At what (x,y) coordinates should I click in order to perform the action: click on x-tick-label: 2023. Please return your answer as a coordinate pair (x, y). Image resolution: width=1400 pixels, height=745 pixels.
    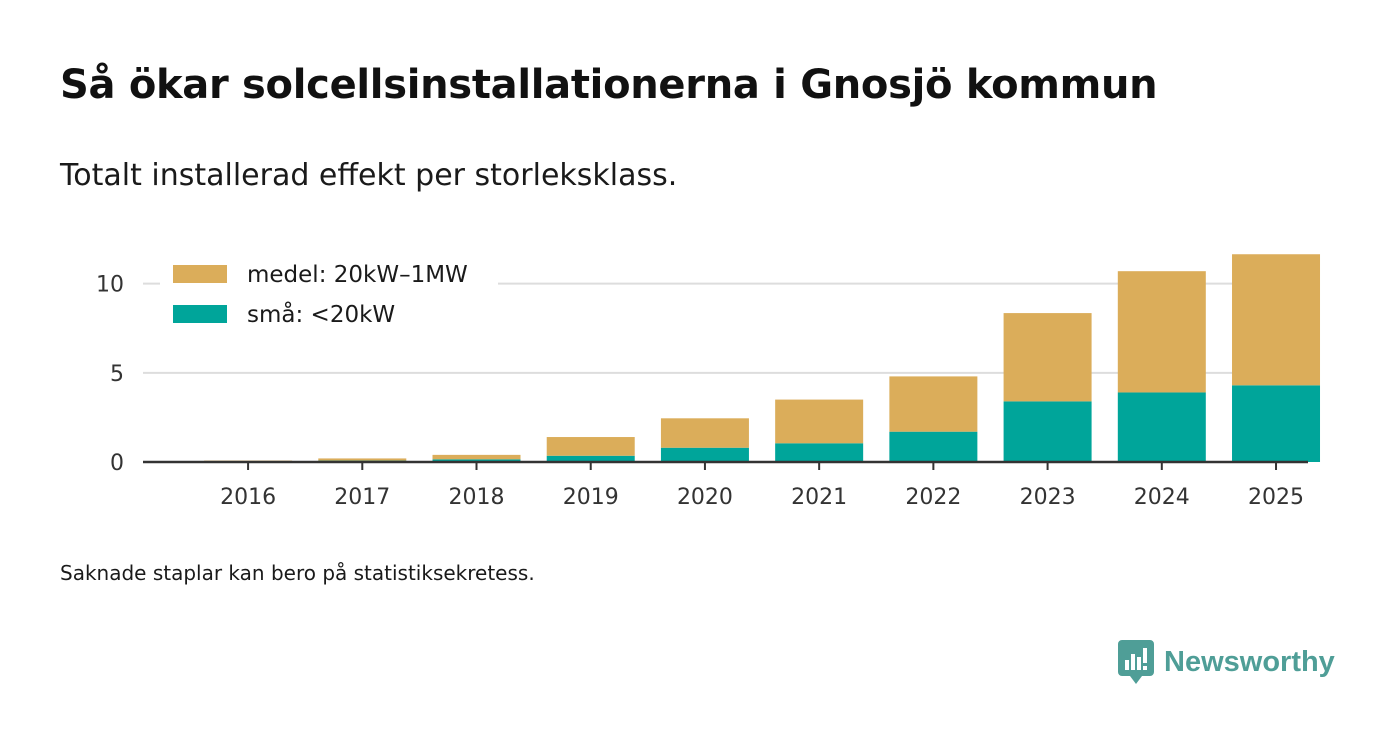
    Looking at the image, I should click on (1048, 497).